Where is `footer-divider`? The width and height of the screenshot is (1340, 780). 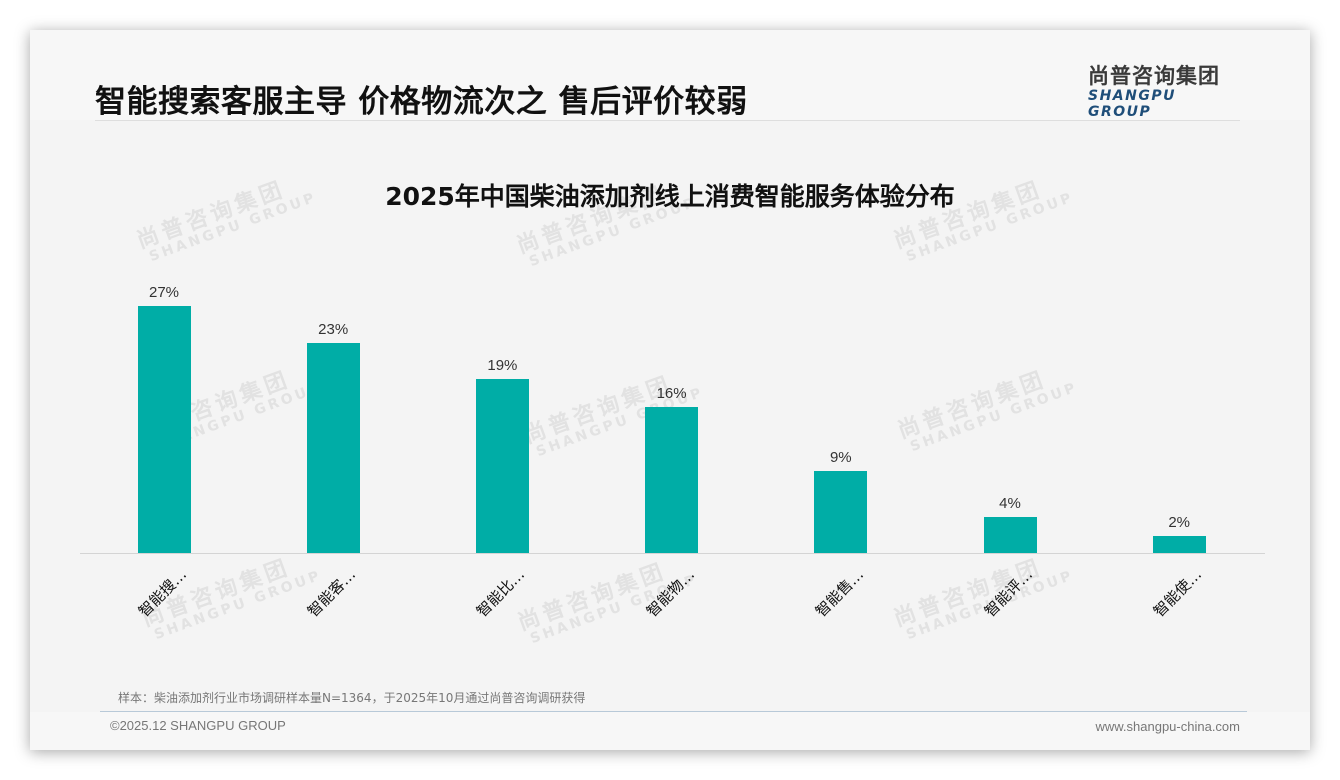 footer-divider is located at coordinates (673, 711).